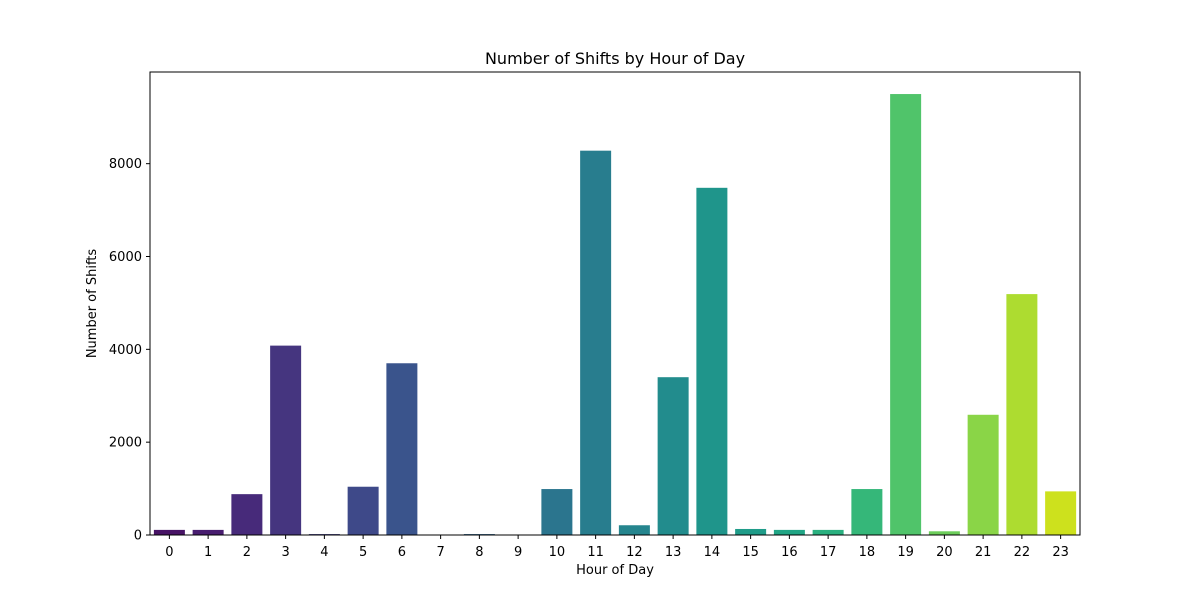  Describe the element at coordinates (617, 547) in the screenshot. I see `x-axis-ticks: 0 1 2 3 4 5 6 7 8 9 10 11 12 13 14 15 16 17 18 19 20 21 22 23` at that location.